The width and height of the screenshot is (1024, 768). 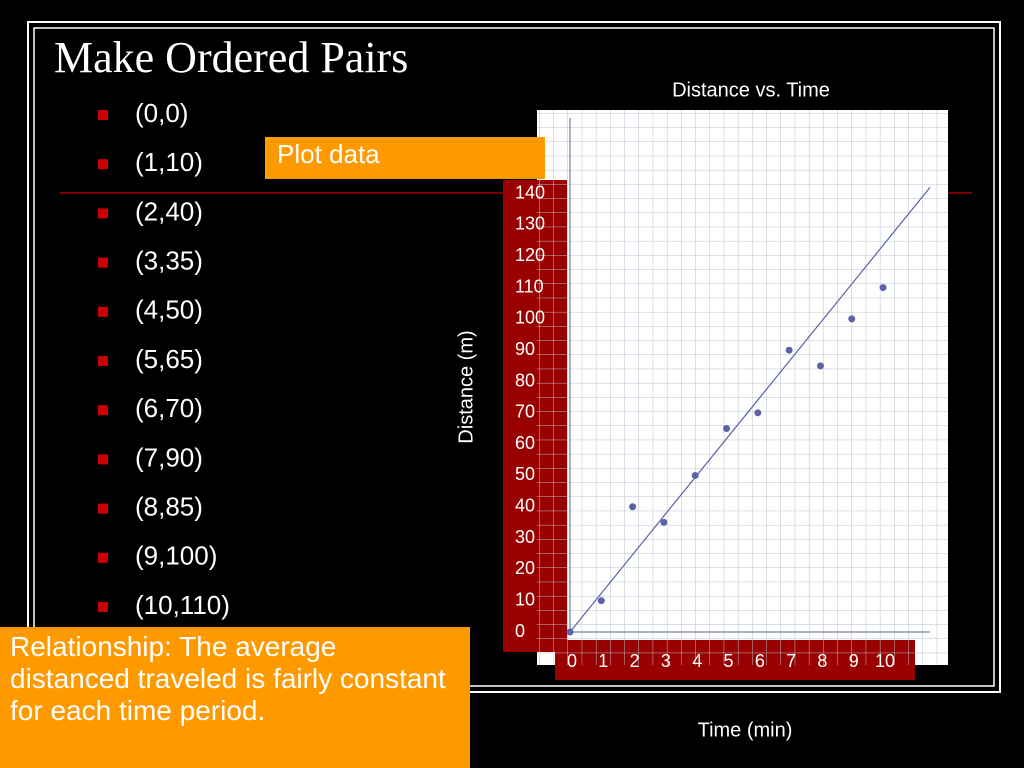 I want to click on y-tick-label: 20, so click(x=525, y=568).